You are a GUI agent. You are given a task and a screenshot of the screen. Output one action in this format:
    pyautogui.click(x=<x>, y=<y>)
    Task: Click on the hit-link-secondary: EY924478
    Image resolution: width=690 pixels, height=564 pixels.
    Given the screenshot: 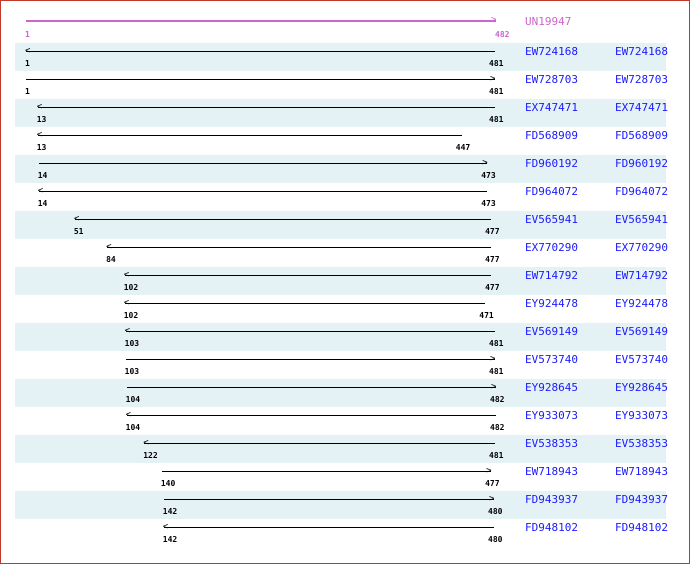 What is the action you would take?
    pyautogui.click(x=641, y=303)
    